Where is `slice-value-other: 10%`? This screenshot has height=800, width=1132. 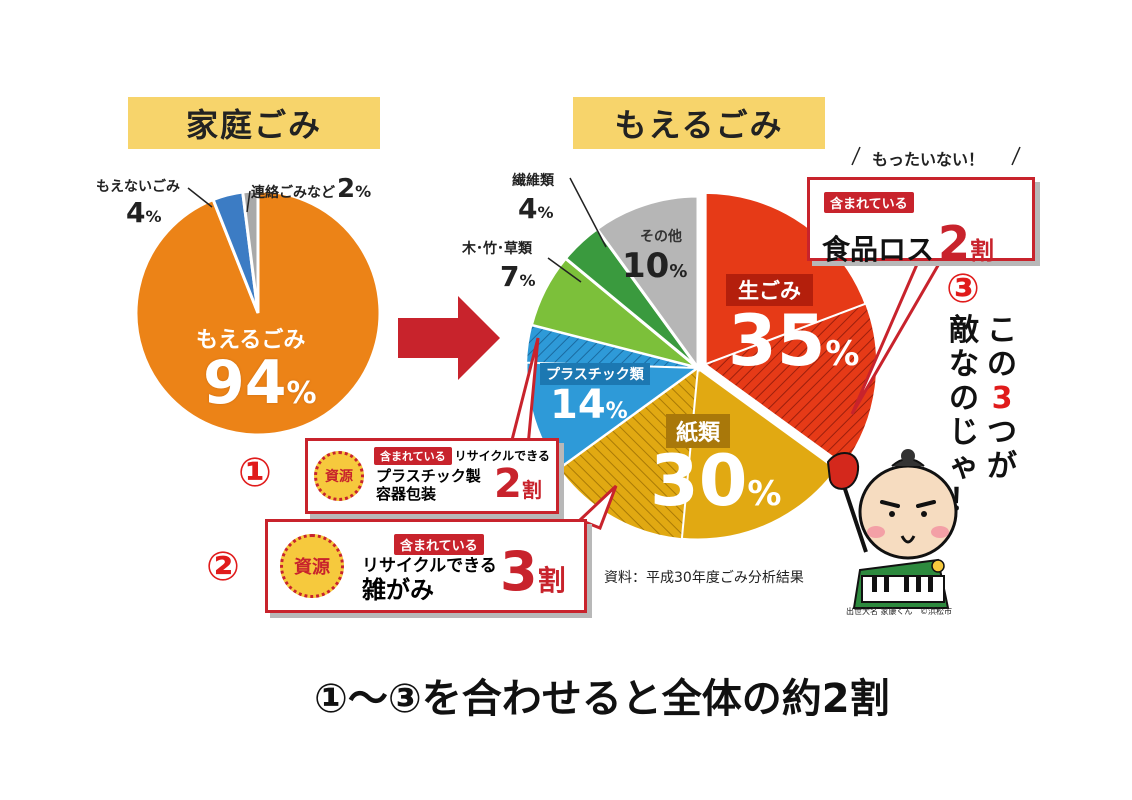 slice-value-other: 10% is located at coordinates (655, 266).